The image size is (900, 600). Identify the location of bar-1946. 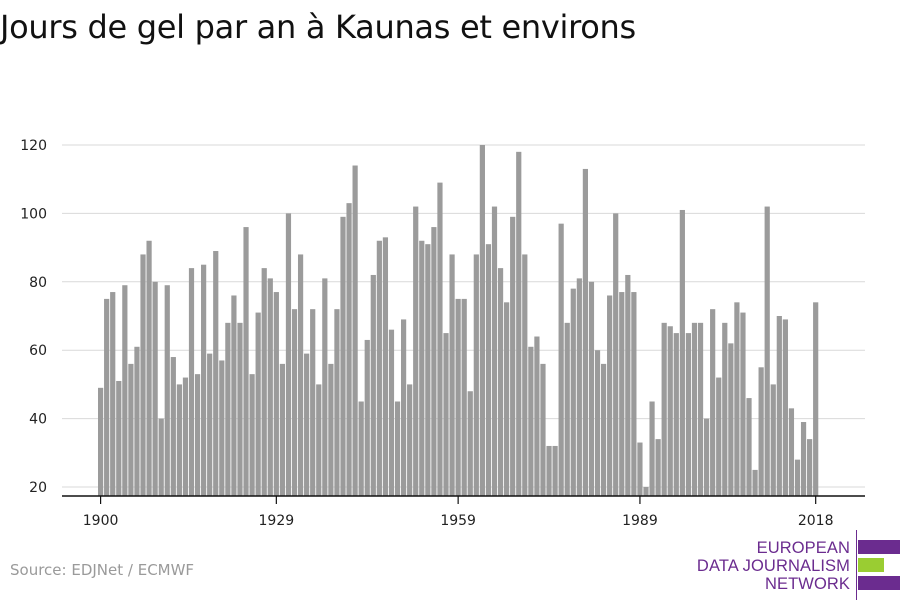
(379, 368).